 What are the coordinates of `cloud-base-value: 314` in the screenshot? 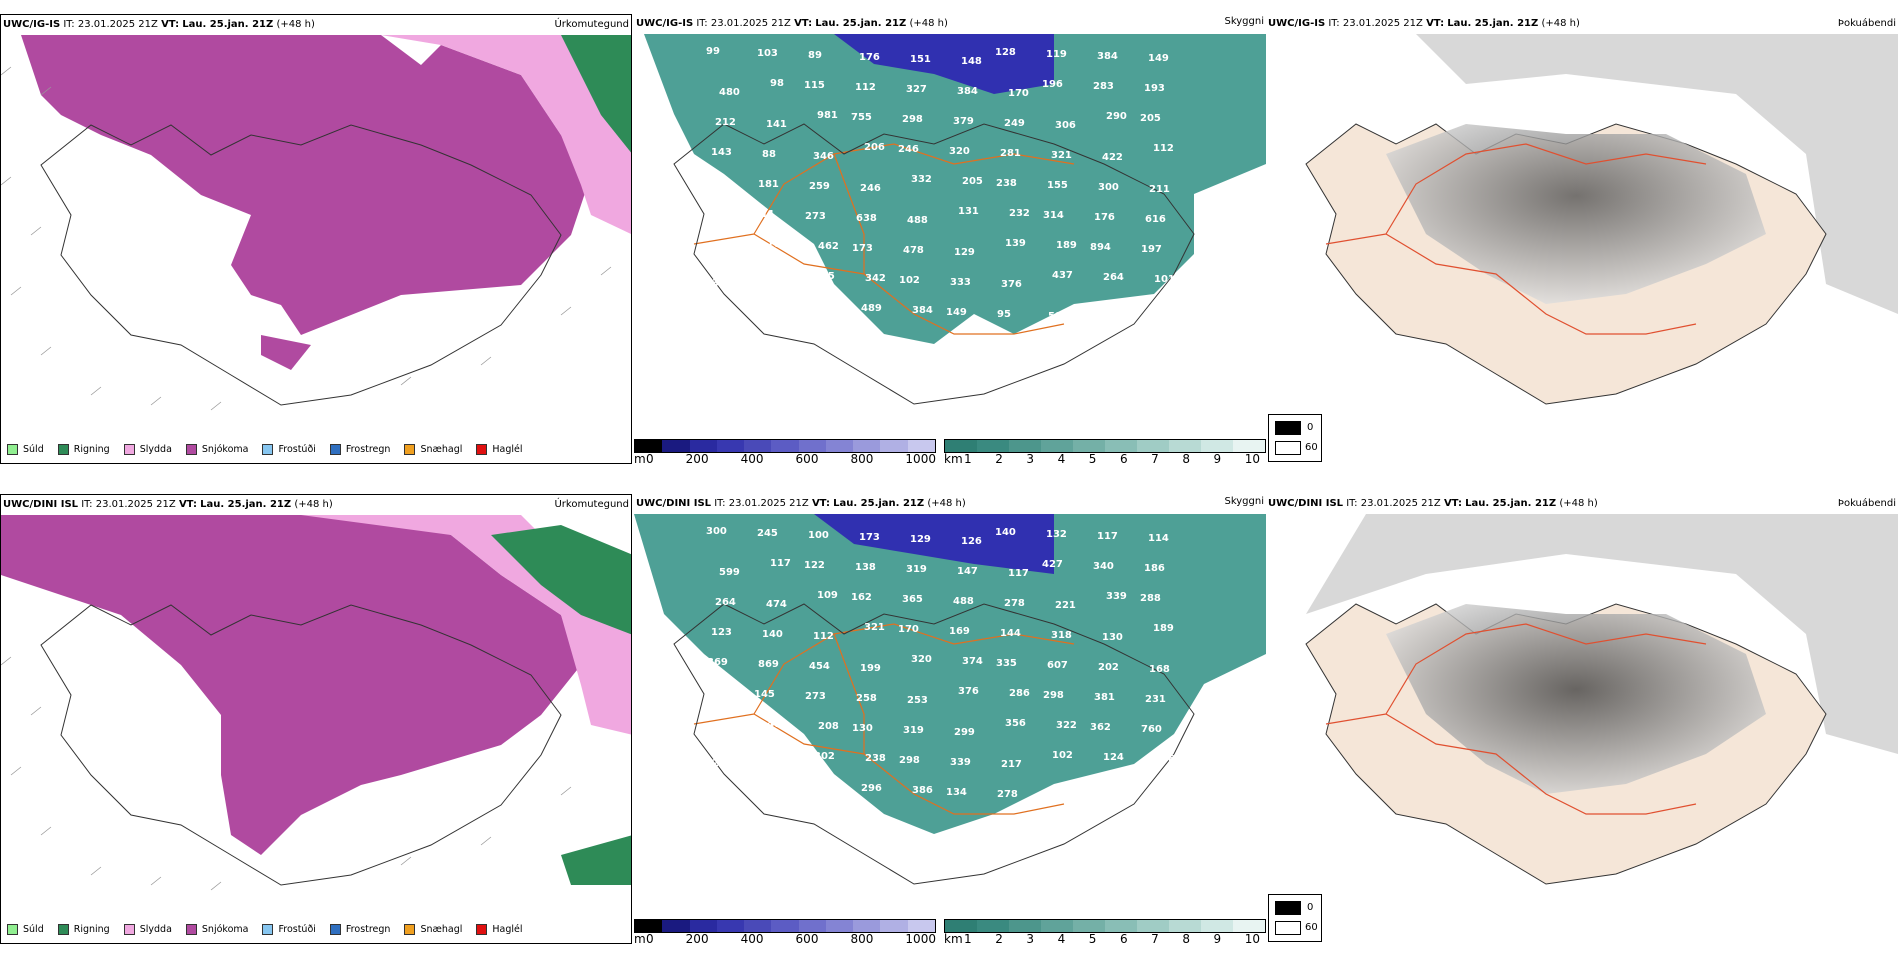 It's located at (1053, 215).